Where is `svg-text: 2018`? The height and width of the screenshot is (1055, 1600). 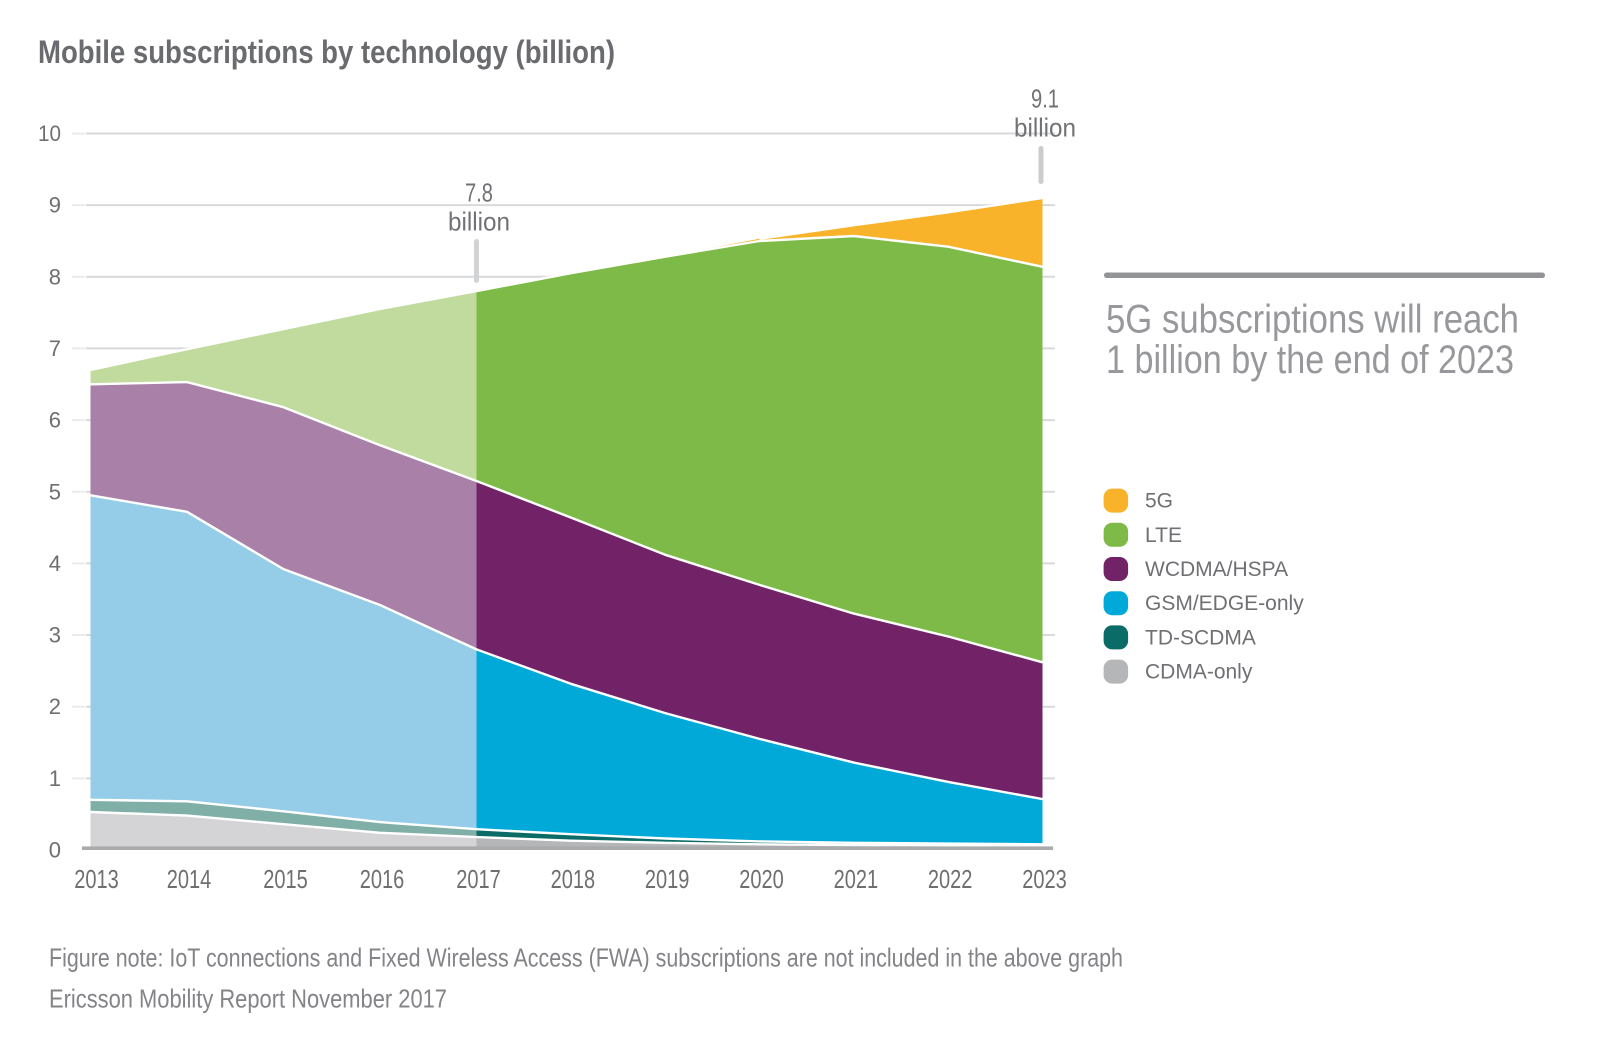
svg-text: 2018 is located at coordinates (573, 879).